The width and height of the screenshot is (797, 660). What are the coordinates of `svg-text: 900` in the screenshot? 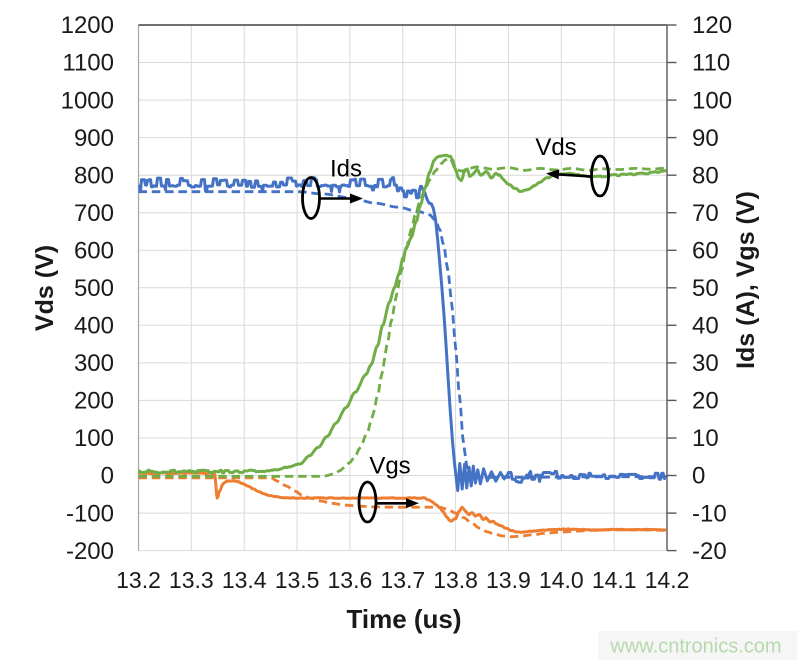 It's located at (94, 138).